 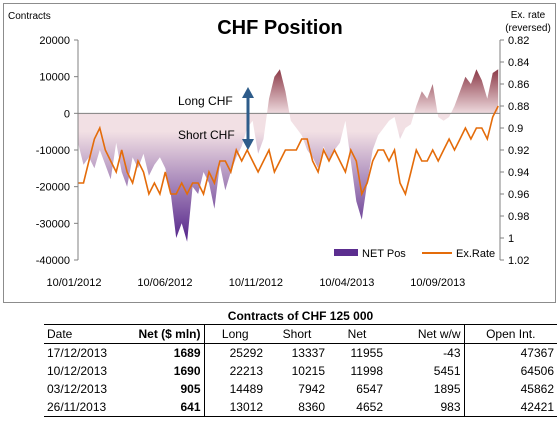 What do you see at coordinates (73, 283) in the screenshot?
I see `x-tick-label: 10/01/2012` at bounding box center [73, 283].